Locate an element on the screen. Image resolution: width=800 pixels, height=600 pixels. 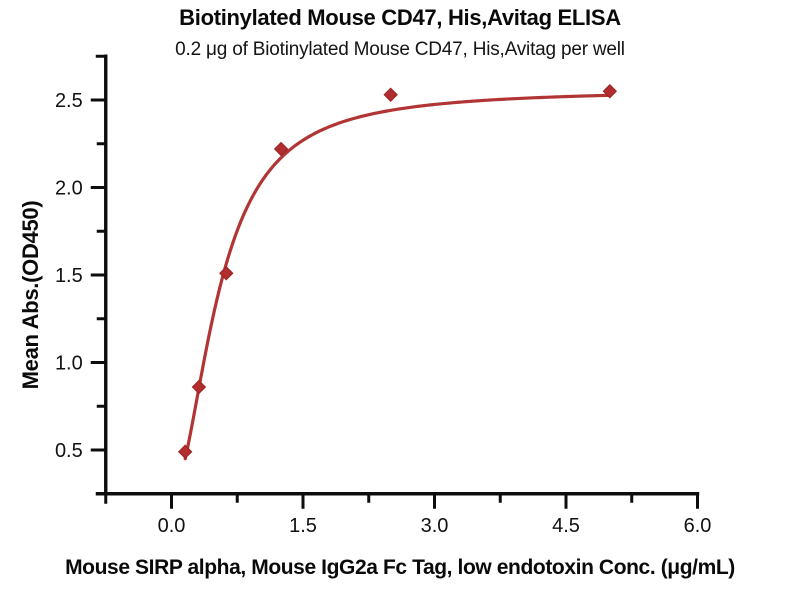
y-tick-label: 1.5 is located at coordinates (69, 276).